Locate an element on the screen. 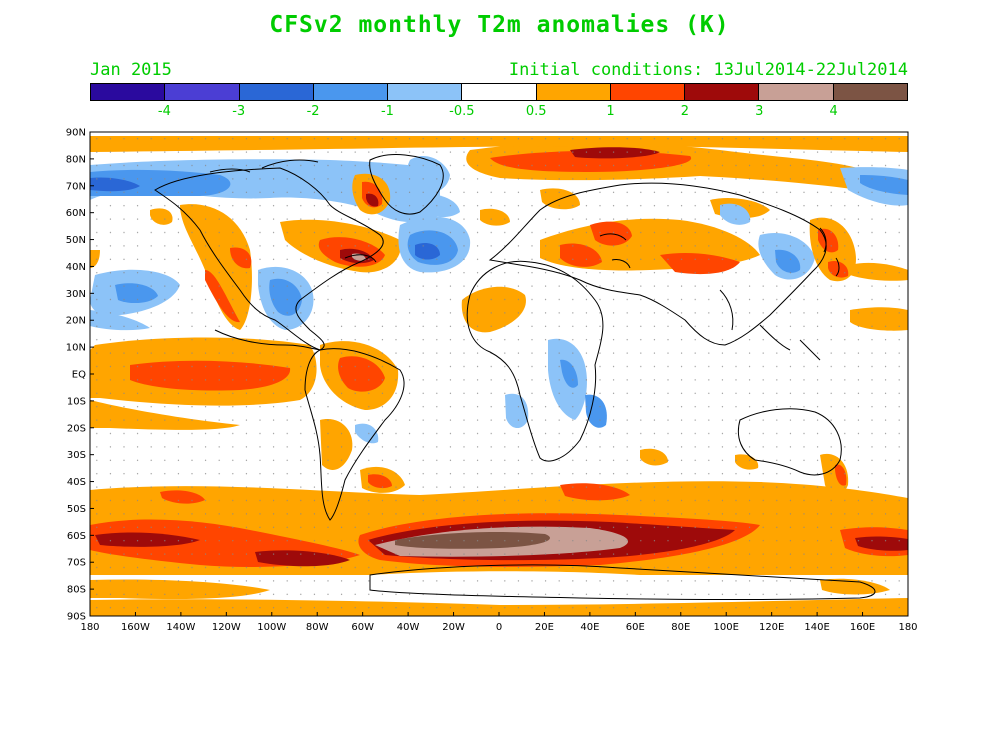 This screenshot has width=999, height=750. latitude-label: 60S is located at coordinates (76, 536).